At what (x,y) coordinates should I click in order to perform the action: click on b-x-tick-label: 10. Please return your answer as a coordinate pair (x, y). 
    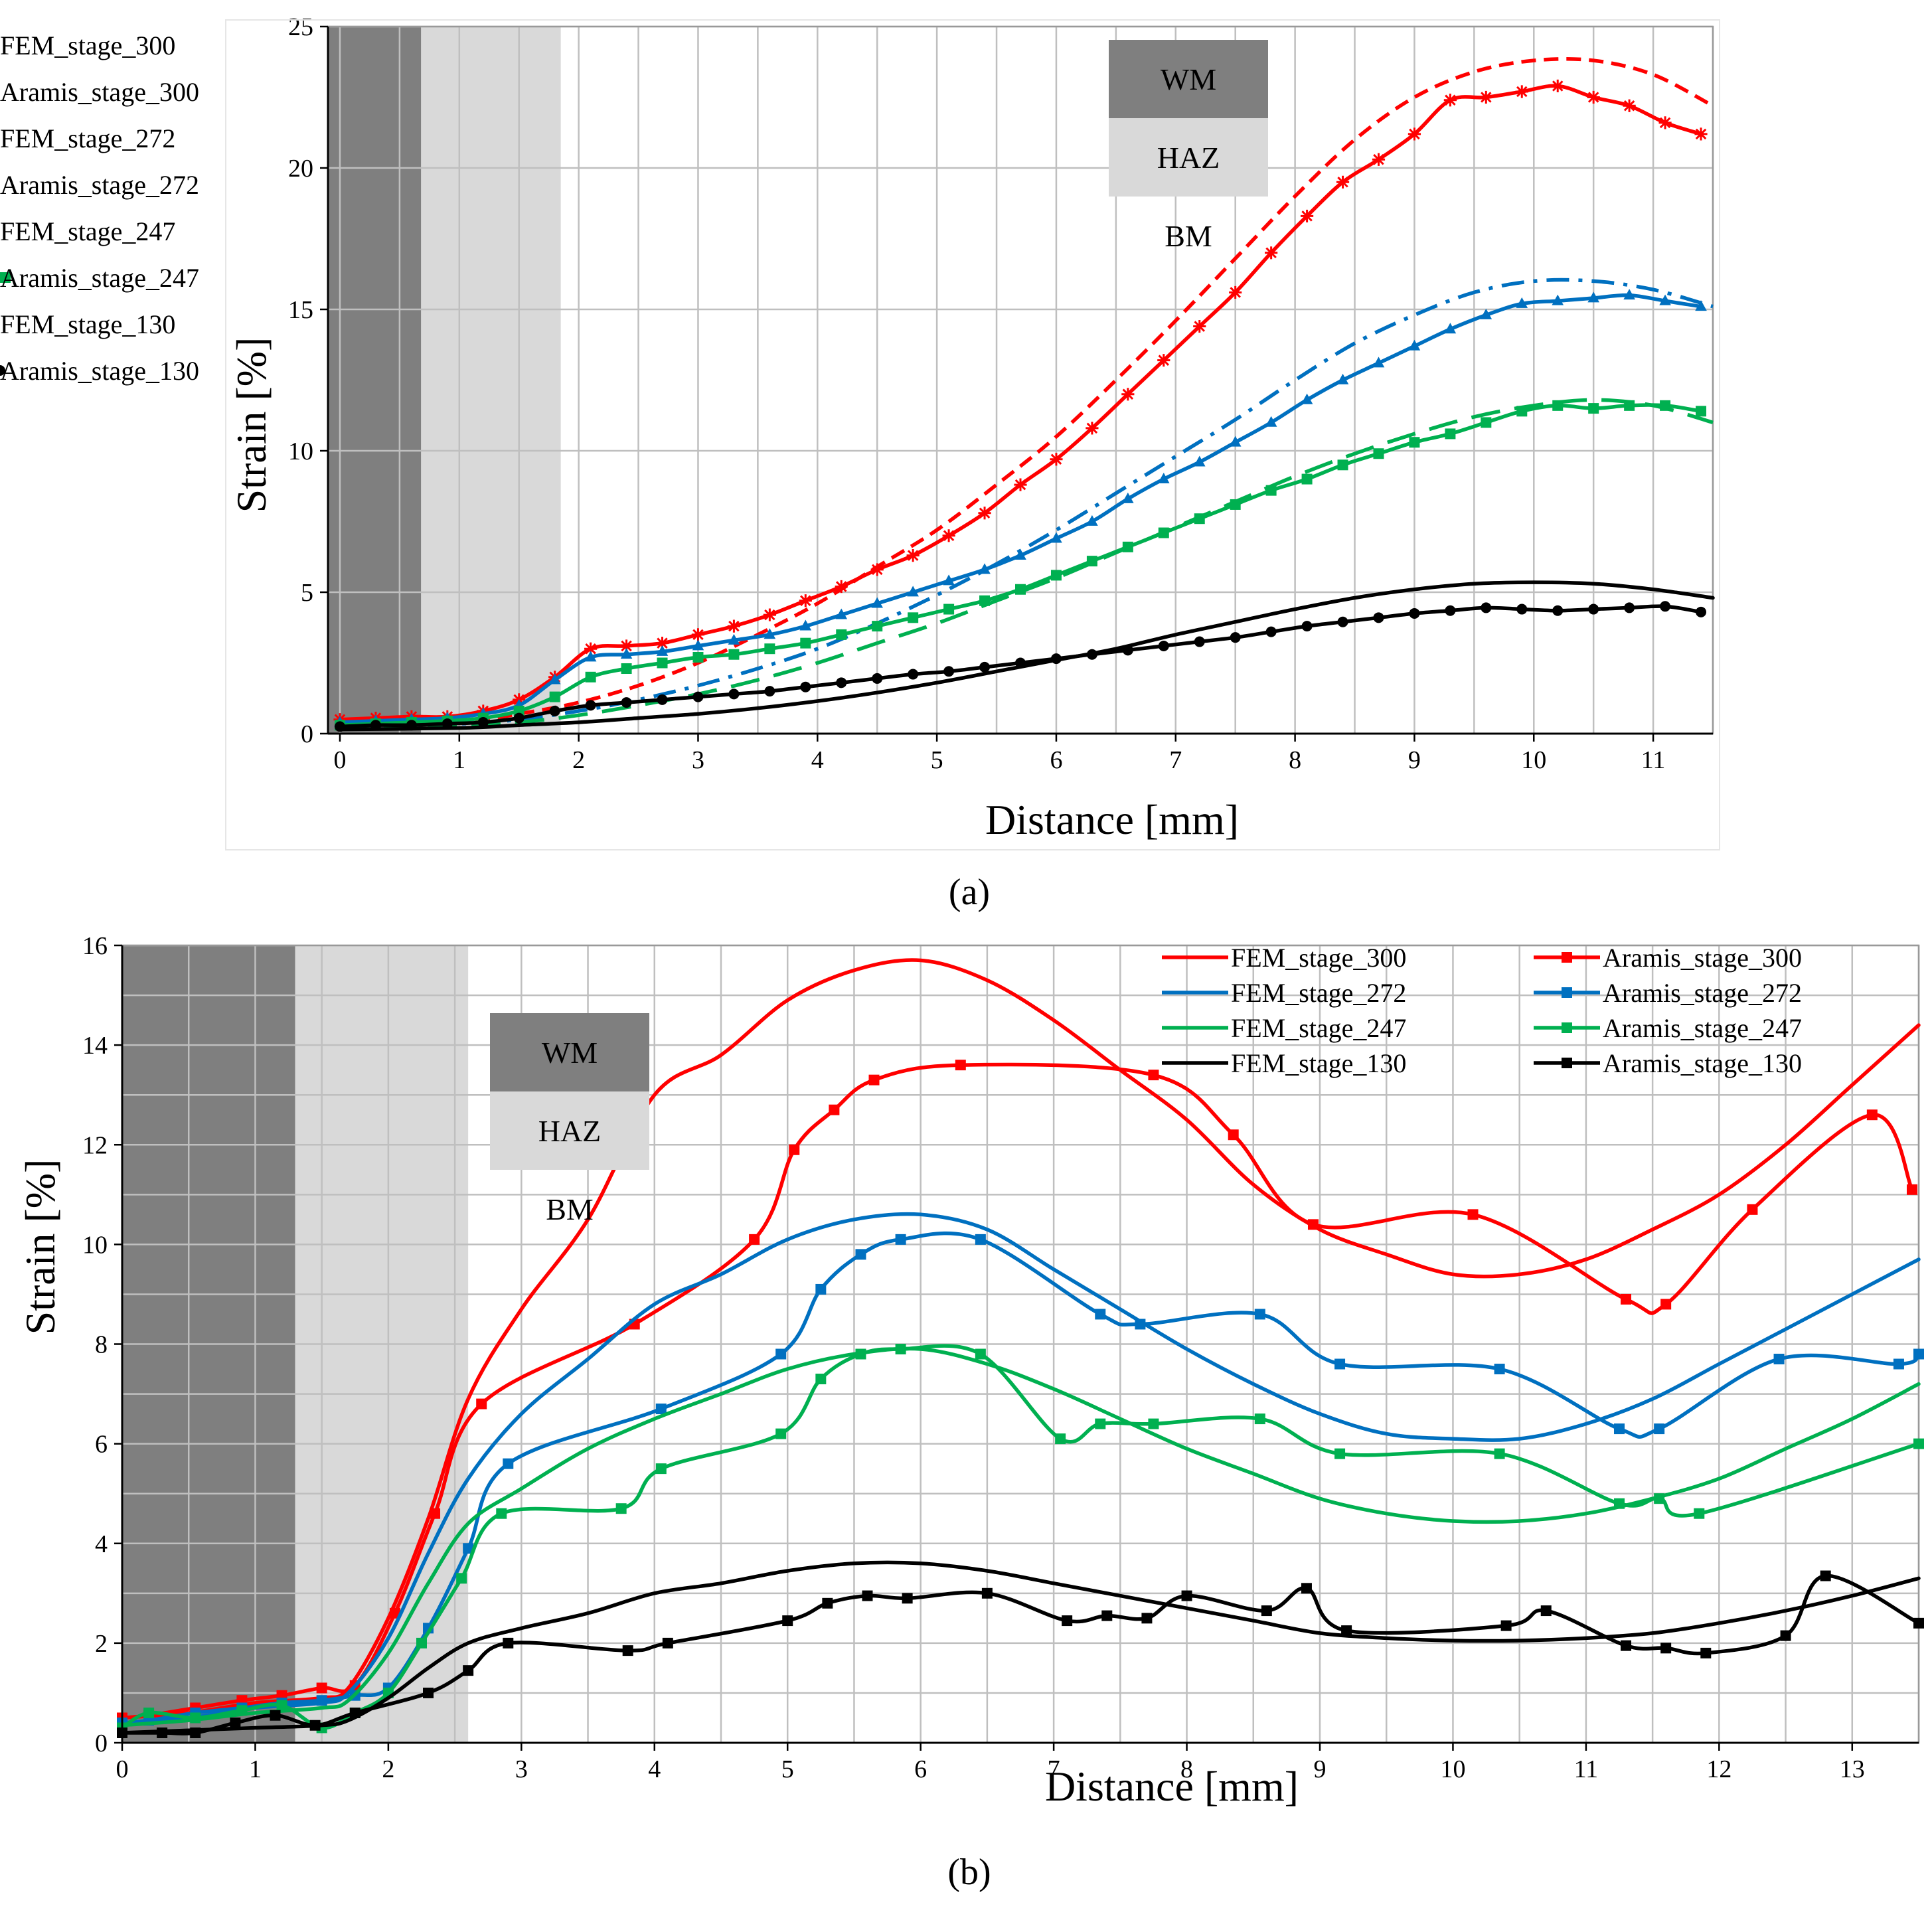
    Looking at the image, I should click on (1452, 1769).